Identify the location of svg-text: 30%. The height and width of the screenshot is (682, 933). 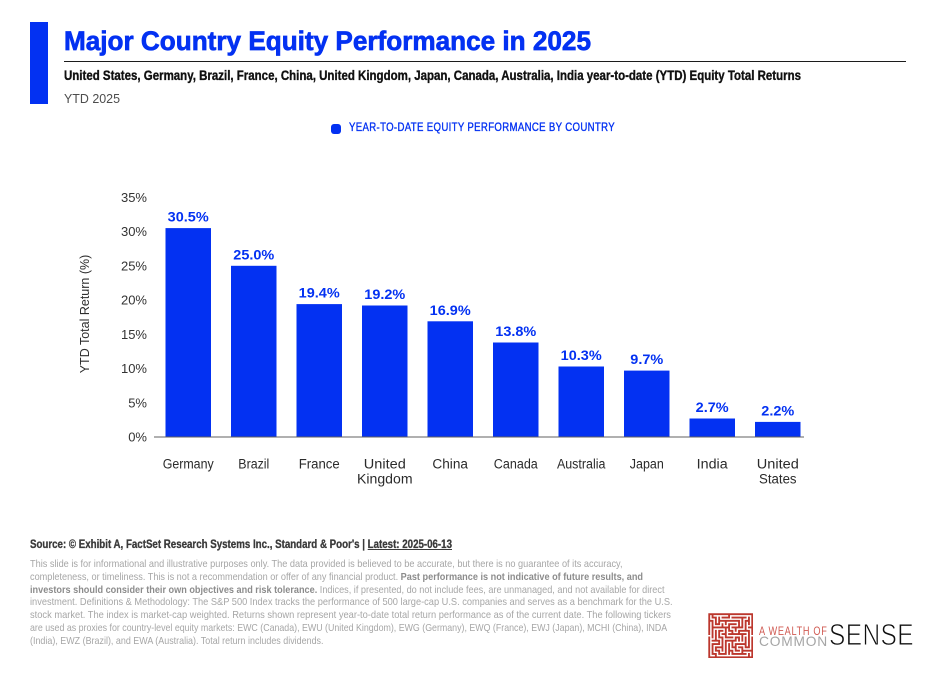
(134, 231).